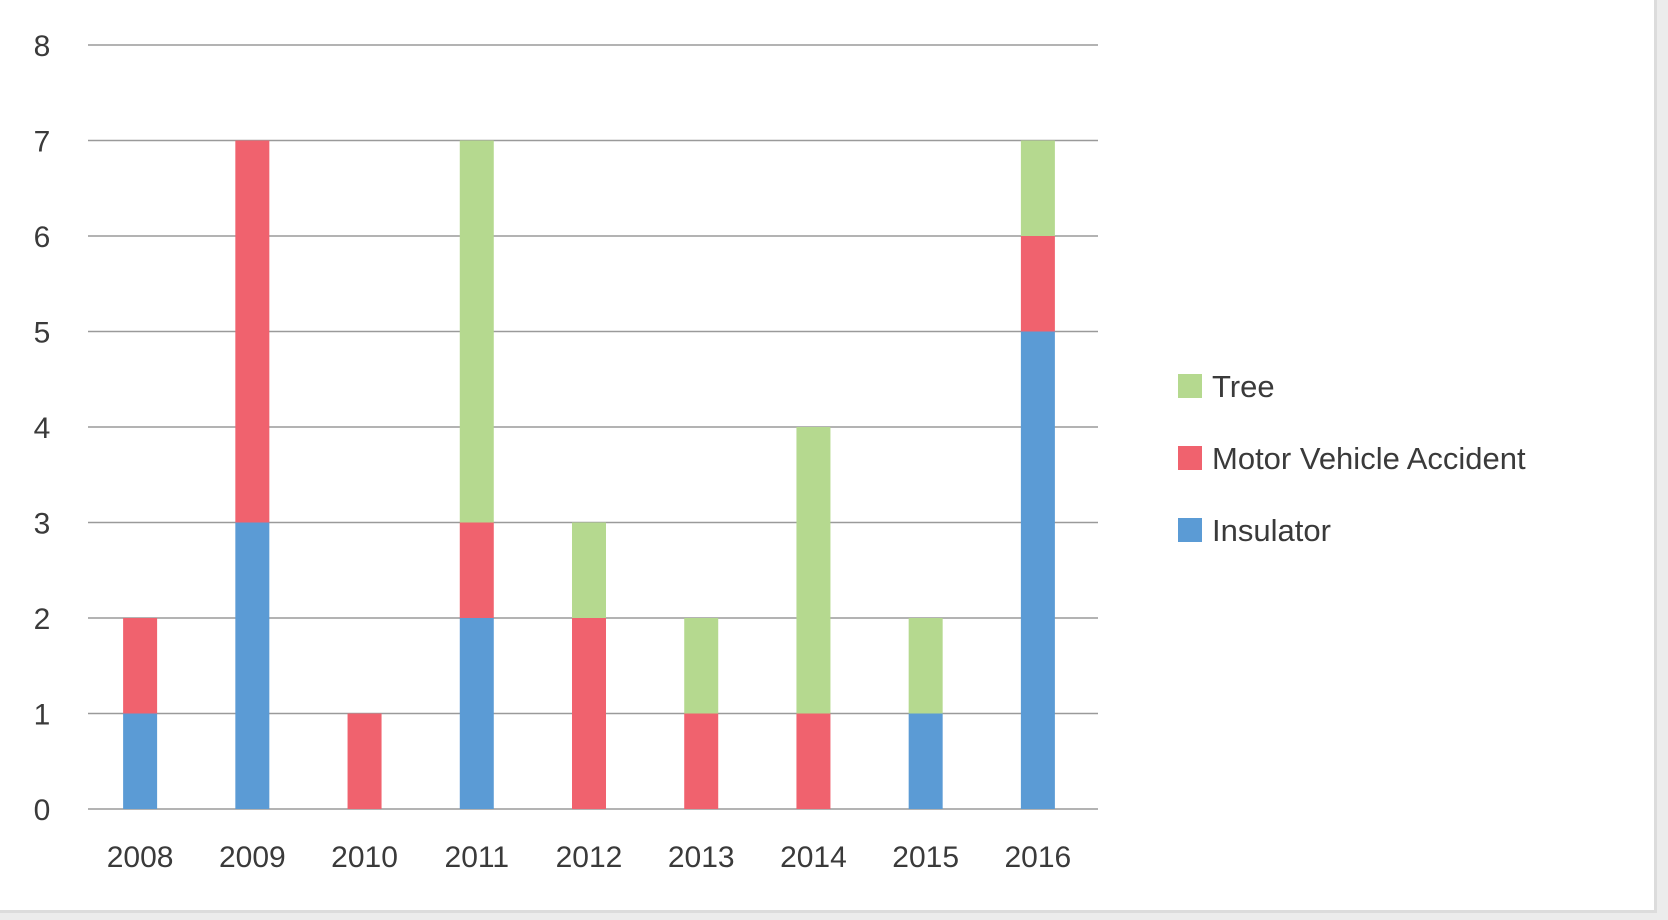 Image resolution: width=1668 pixels, height=920 pixels. I want to click on y-tick-label: 1, so click(42, 715).